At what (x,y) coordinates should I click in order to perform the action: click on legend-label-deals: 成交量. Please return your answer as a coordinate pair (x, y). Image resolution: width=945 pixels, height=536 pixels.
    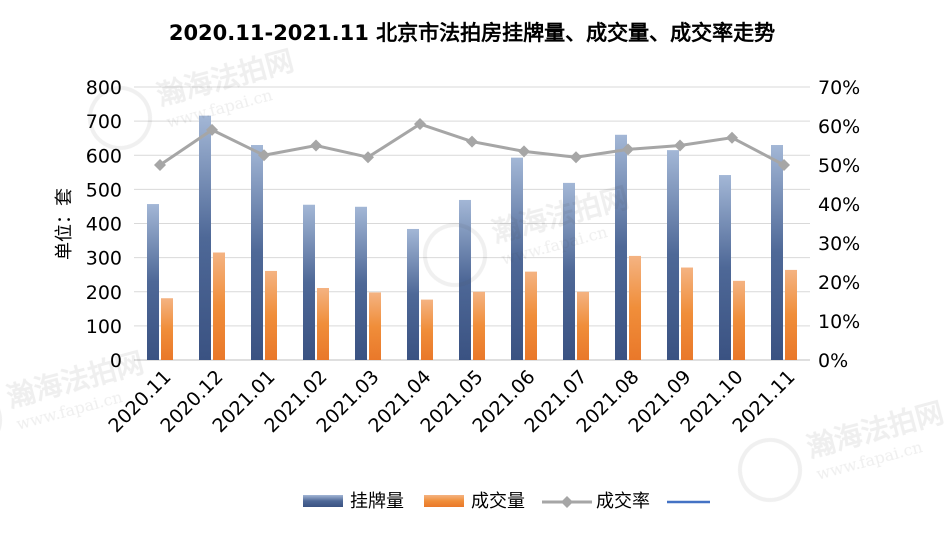
    Looking at the image, I should click on (498, 501).